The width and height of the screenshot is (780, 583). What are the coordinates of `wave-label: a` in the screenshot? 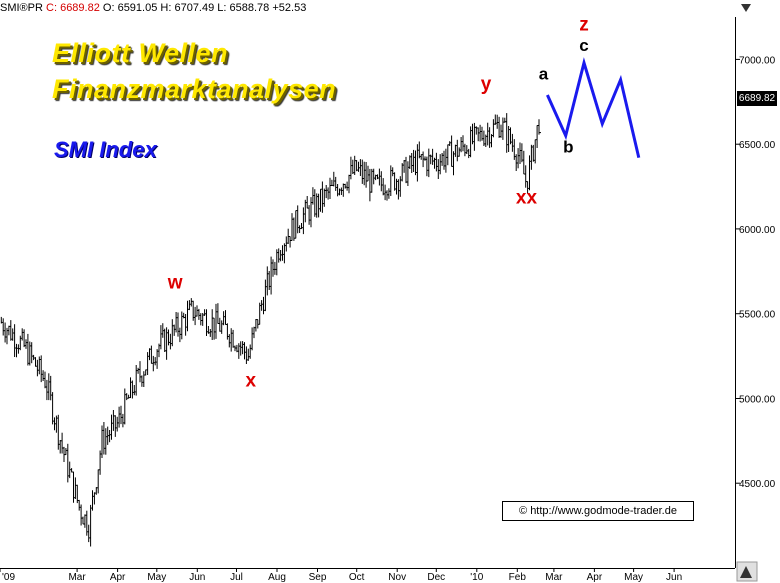 It's located at (544, 74).